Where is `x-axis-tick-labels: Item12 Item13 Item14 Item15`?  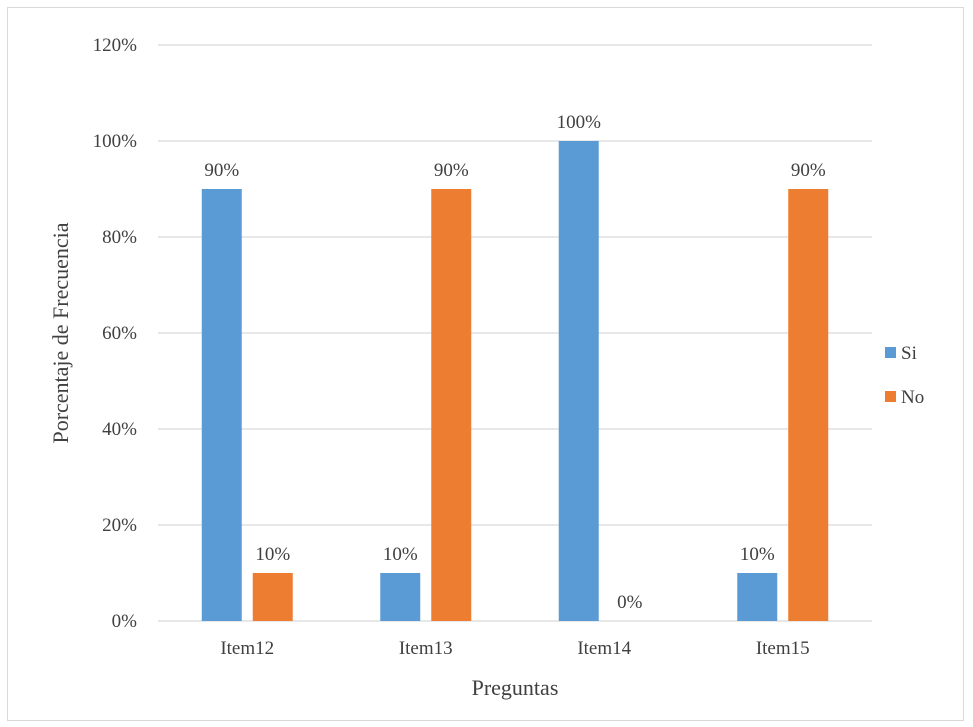 x-axis-tick-labels: Item12 Item13 Item14 Item15 is located at coordinates (514, 648).